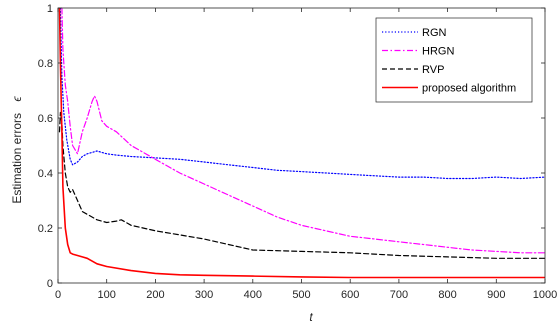 Image resolution: width=559 pixels, height=327 pixels. What do you see at coordinates (545, 295) in the screenshot?
I see `x-tick-label: 1000` at bounding box center [545, 295].